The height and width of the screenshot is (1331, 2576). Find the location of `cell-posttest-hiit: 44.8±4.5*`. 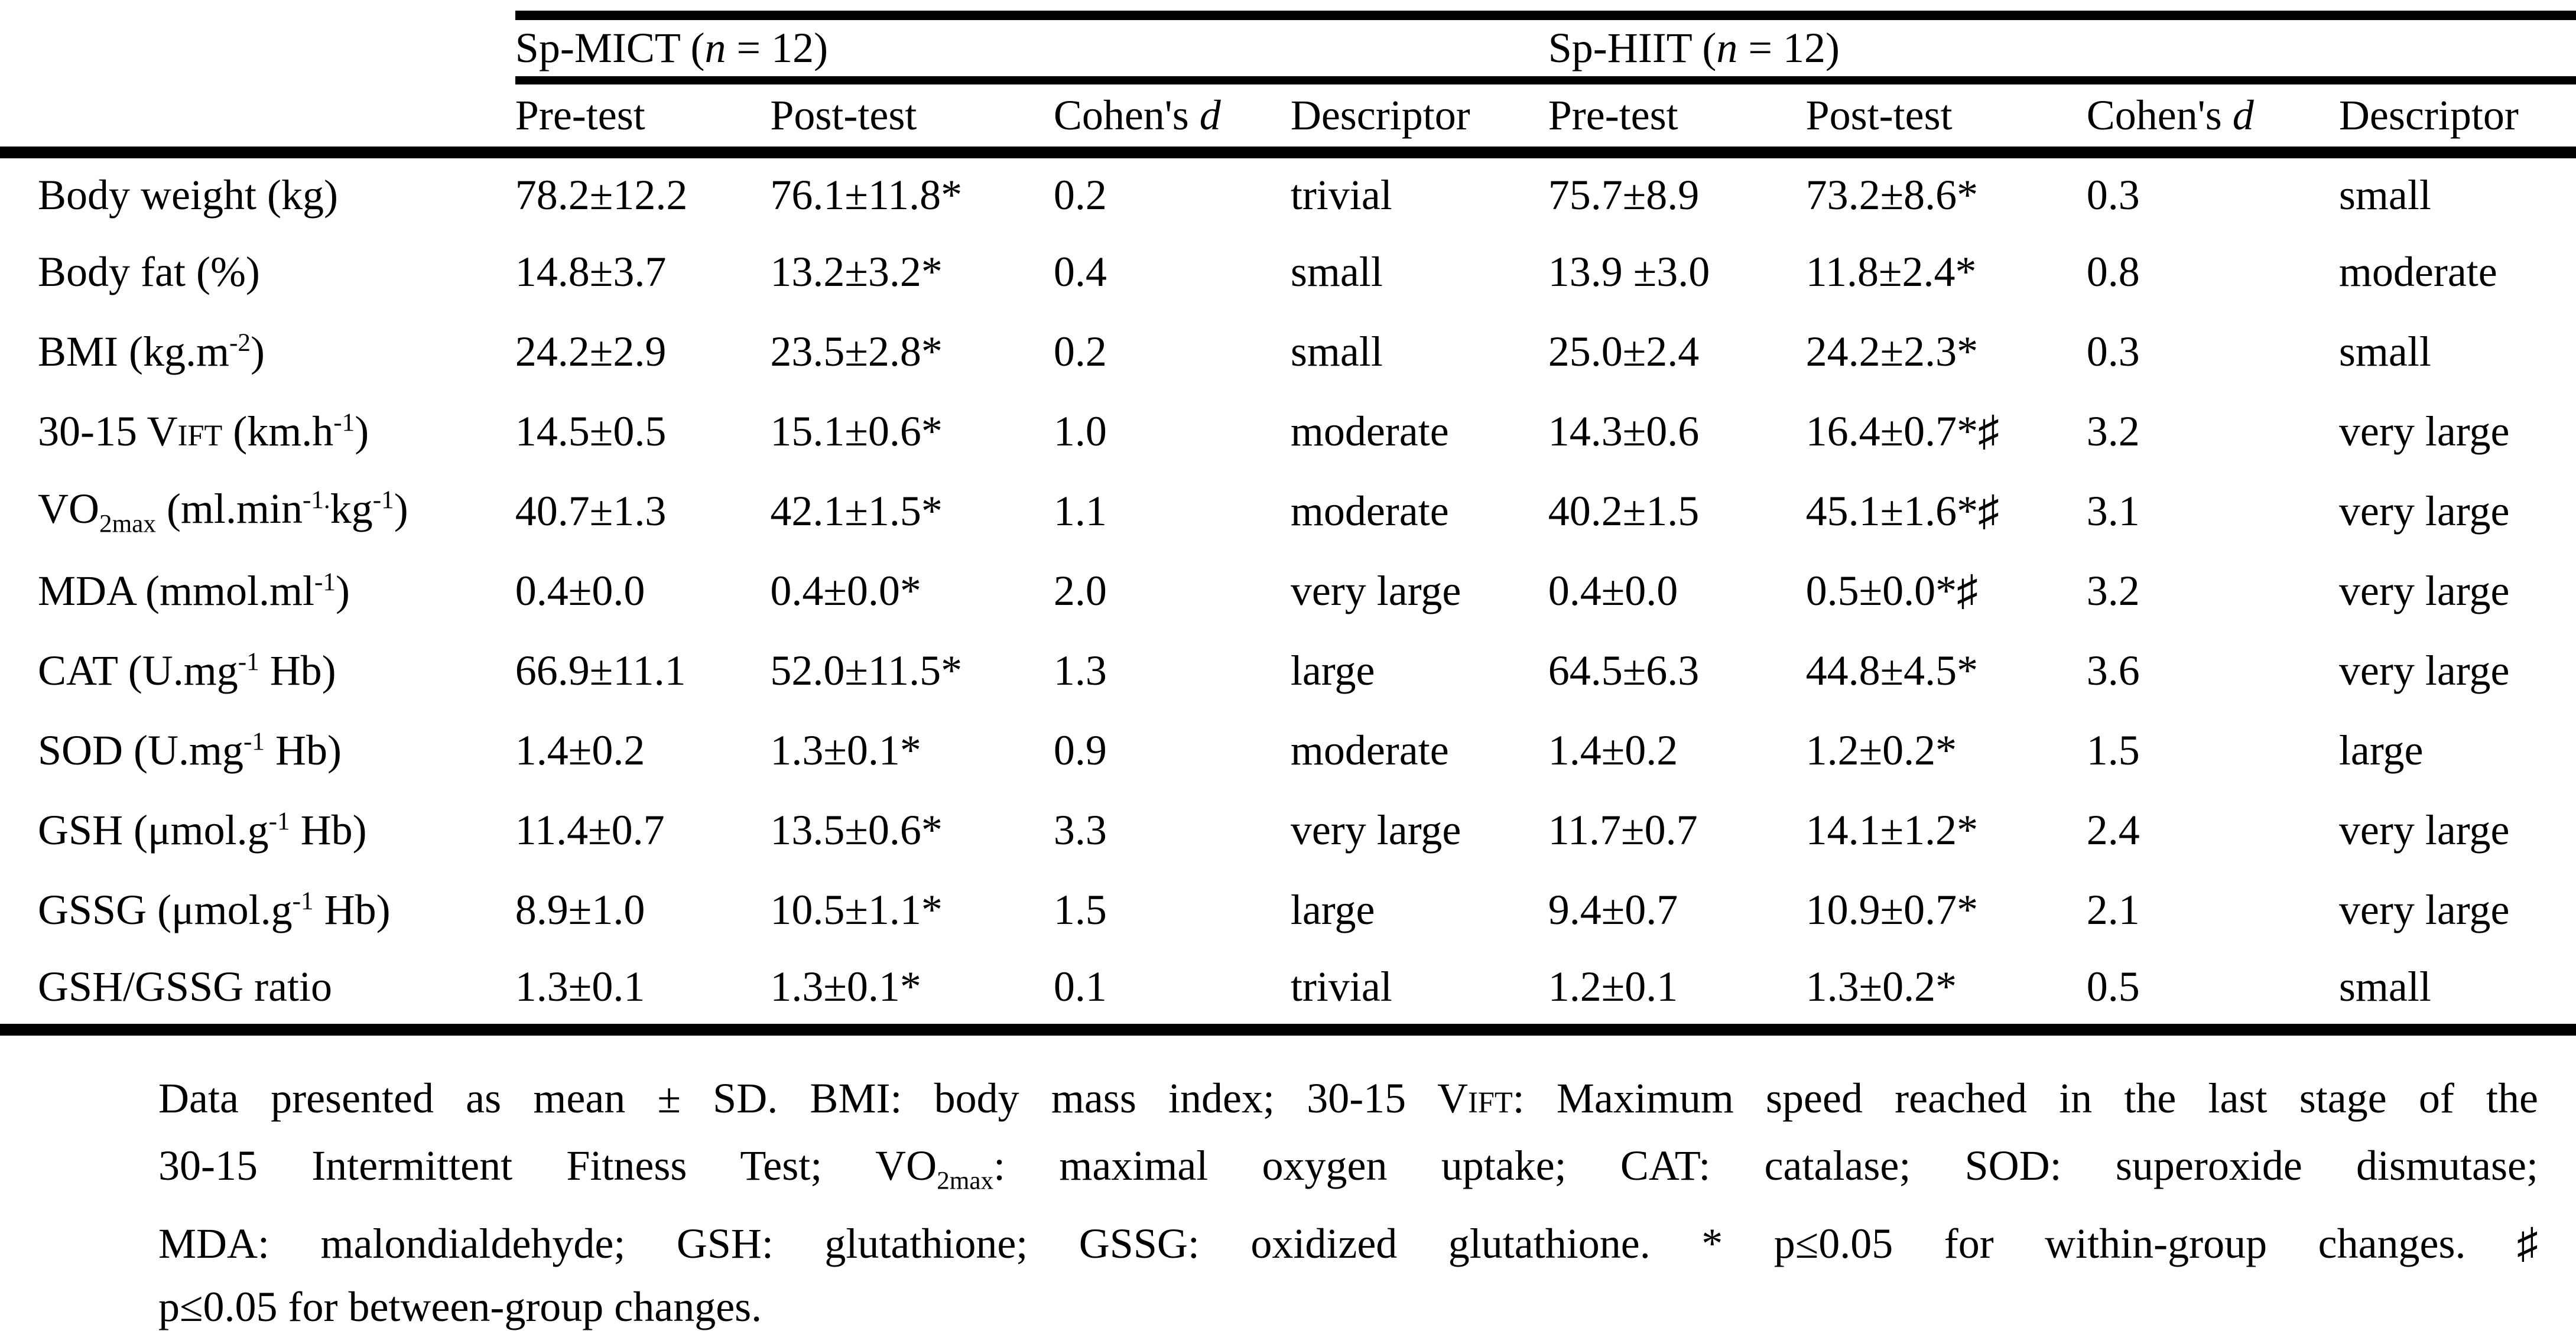

cell-posttest-hiit: 44.8±4.5* is located at coordinates (1892, 670).